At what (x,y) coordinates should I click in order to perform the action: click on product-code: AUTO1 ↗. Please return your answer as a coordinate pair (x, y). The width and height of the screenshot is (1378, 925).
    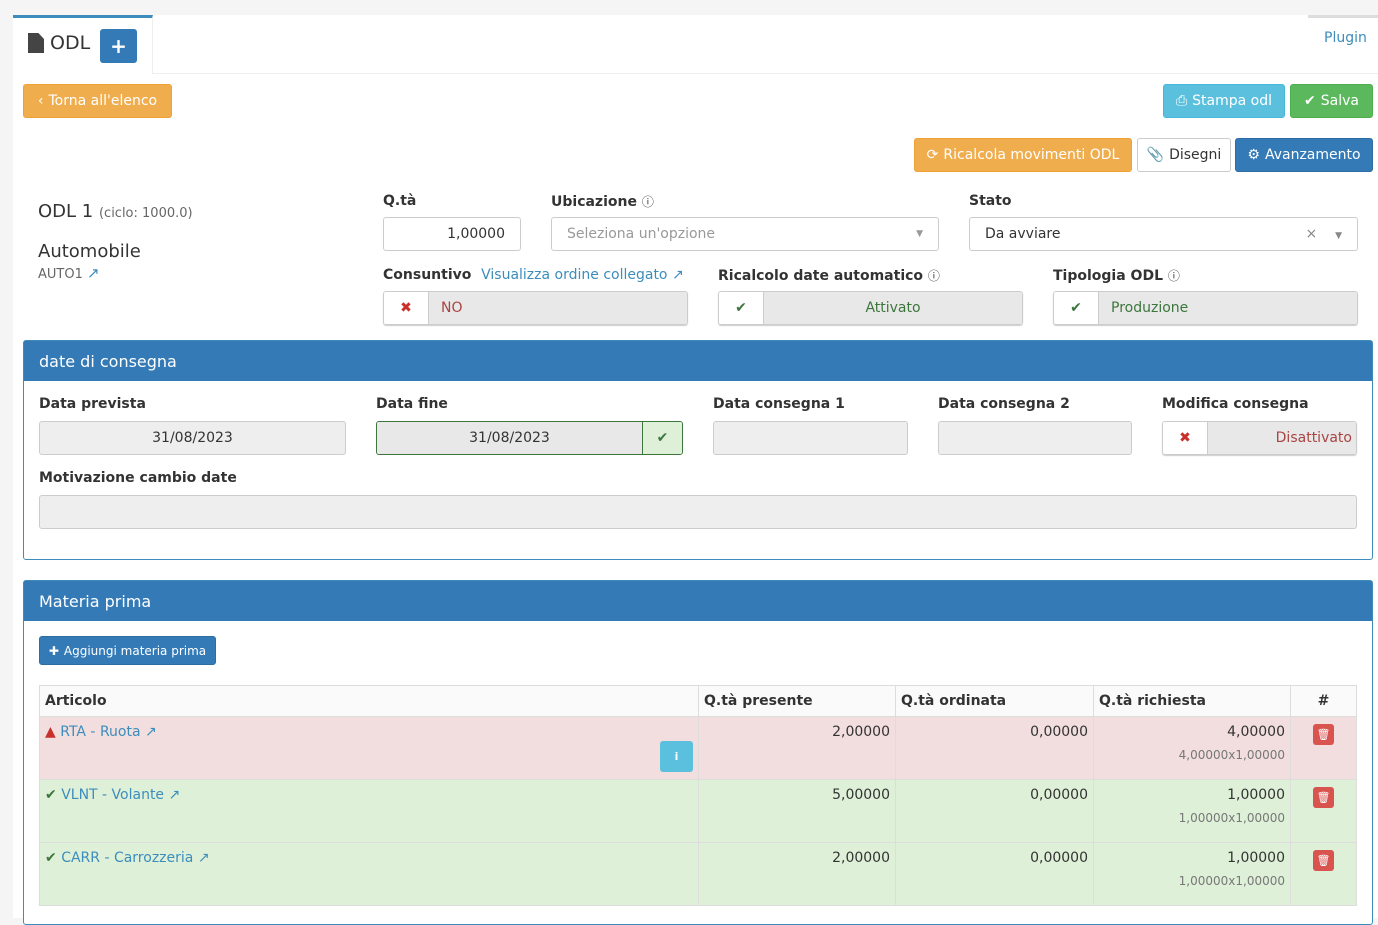
    Looking at the image, I should click on (69, 273).